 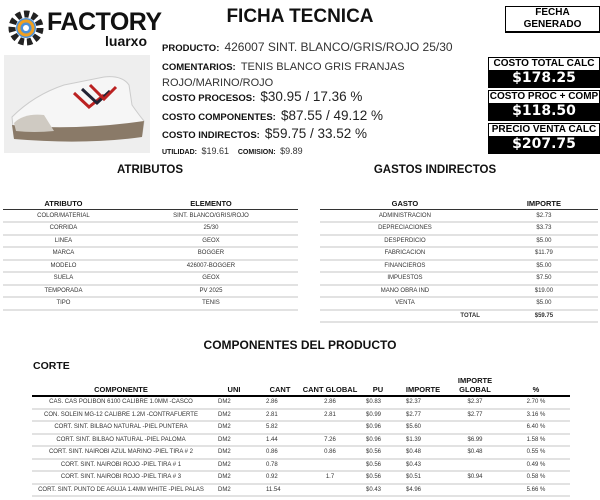 What do you see at coordinates (150, 216) in the screenshot?
I see `table-row: COLOR/MATERIAL SINT. BLANCO/GRIS/ROJO` at bounding box center [150, 216].